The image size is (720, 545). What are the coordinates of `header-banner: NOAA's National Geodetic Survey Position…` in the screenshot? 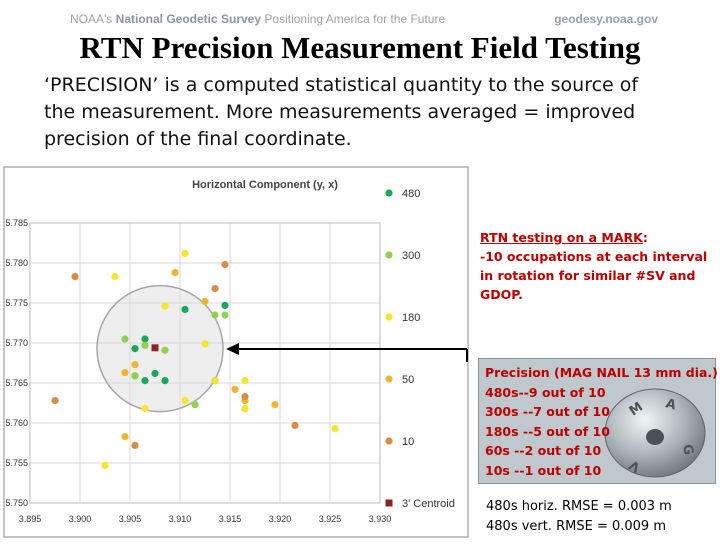 It's located at (360, 17).